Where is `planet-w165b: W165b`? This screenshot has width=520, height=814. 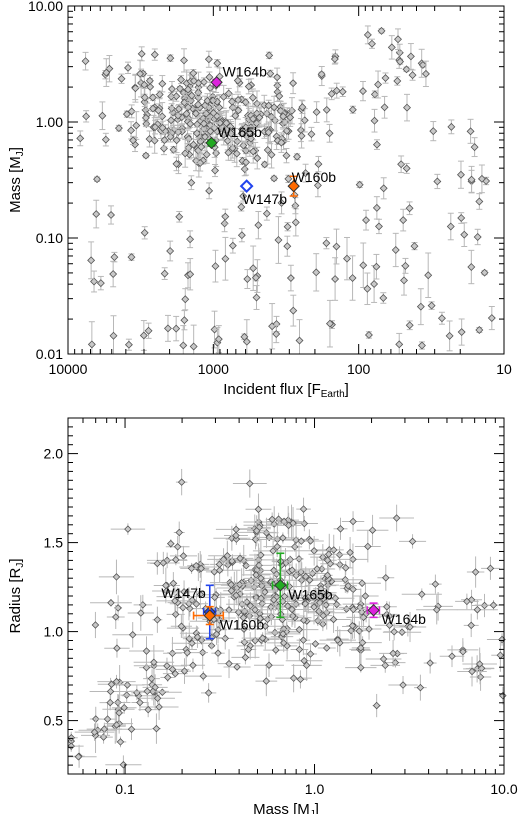
planet-w165b: W165b is located at coordinates (233, 137).